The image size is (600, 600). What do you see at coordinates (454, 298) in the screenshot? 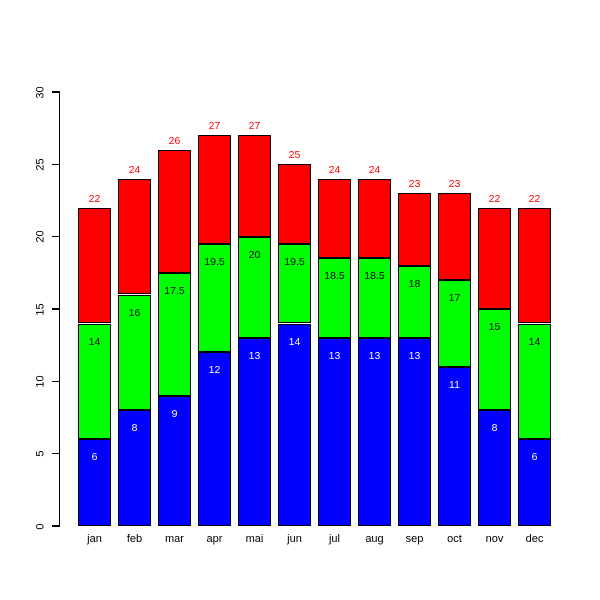
I see `green-segment-label: 17` at bounding box center [454, 298].